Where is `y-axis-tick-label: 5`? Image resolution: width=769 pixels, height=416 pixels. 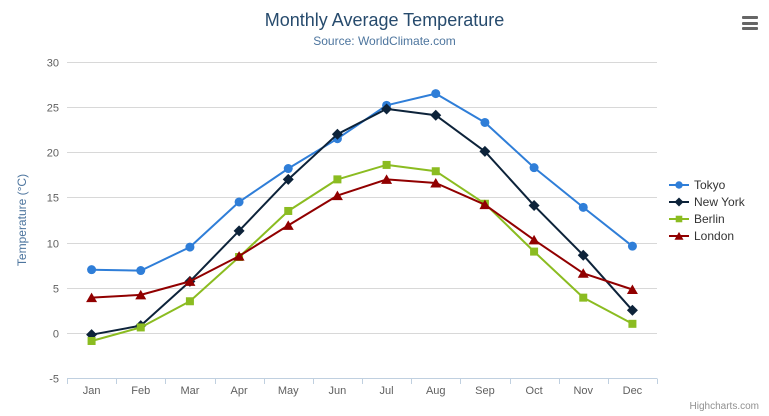
y-axis-tick-label: 5 is located at coordinates (56, 290).